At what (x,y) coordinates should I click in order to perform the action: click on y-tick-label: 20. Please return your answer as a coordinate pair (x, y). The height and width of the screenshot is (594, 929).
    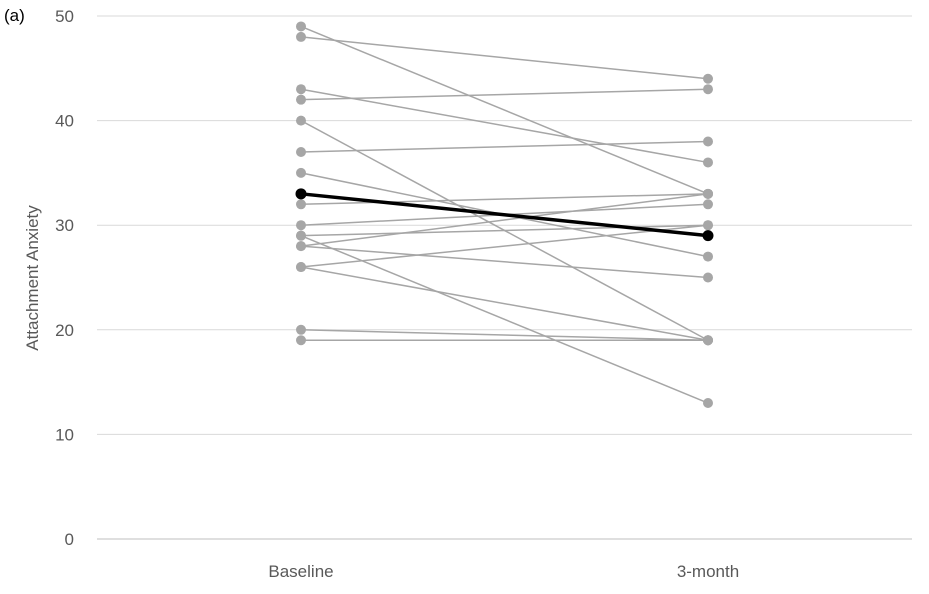
    Looking at the image, I should click on (64, 330).